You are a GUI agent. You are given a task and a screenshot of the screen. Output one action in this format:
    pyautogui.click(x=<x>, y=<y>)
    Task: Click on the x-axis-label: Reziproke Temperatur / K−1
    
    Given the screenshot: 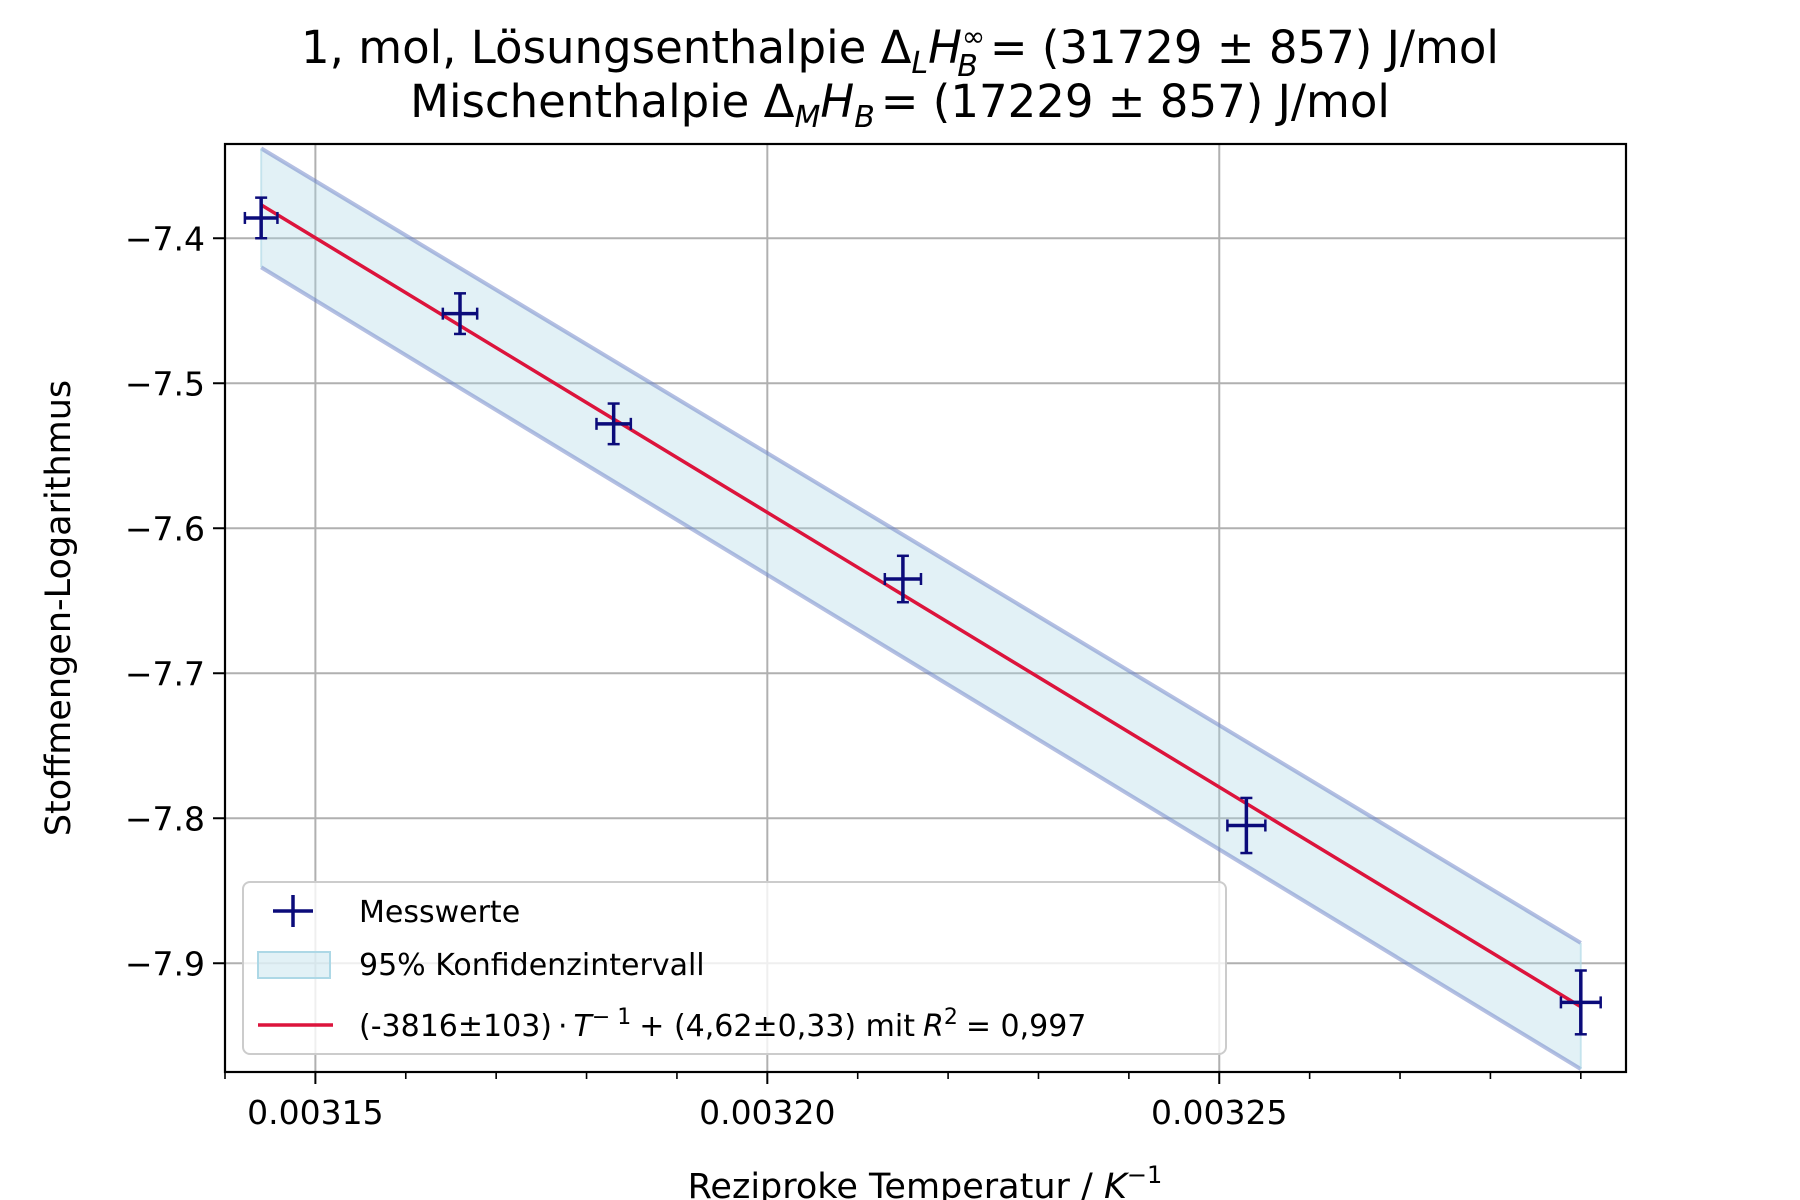 What is the action you would take?
    pyautogui.click(x=925, y=1180)
    